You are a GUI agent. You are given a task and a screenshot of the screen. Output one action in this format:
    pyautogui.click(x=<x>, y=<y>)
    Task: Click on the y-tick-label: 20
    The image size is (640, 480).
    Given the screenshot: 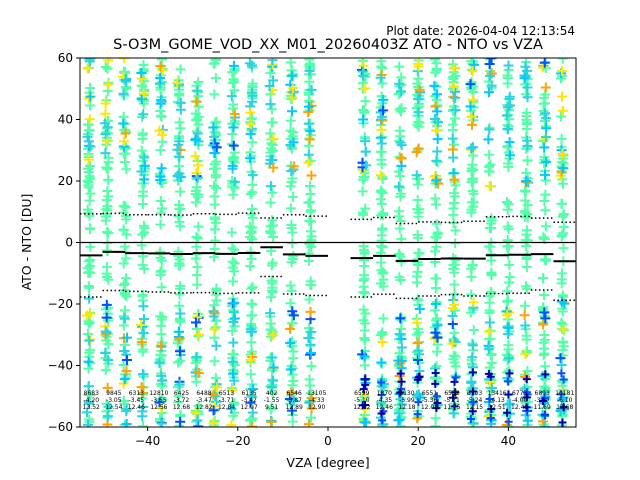 What is the action you would take?
    pyautogui.click(x=65, y=181)
    